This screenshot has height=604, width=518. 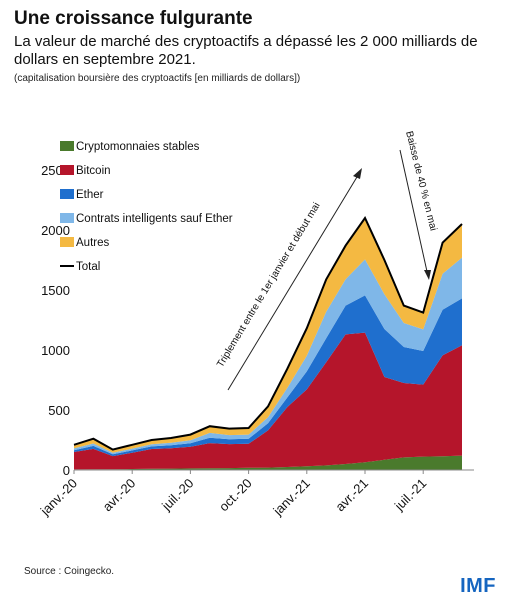 What do you see at coordinates (420, 181) in the screenshot?
I see `annotation-drop: Baisse de 40 % en mai` at bounding box center [420, 181].